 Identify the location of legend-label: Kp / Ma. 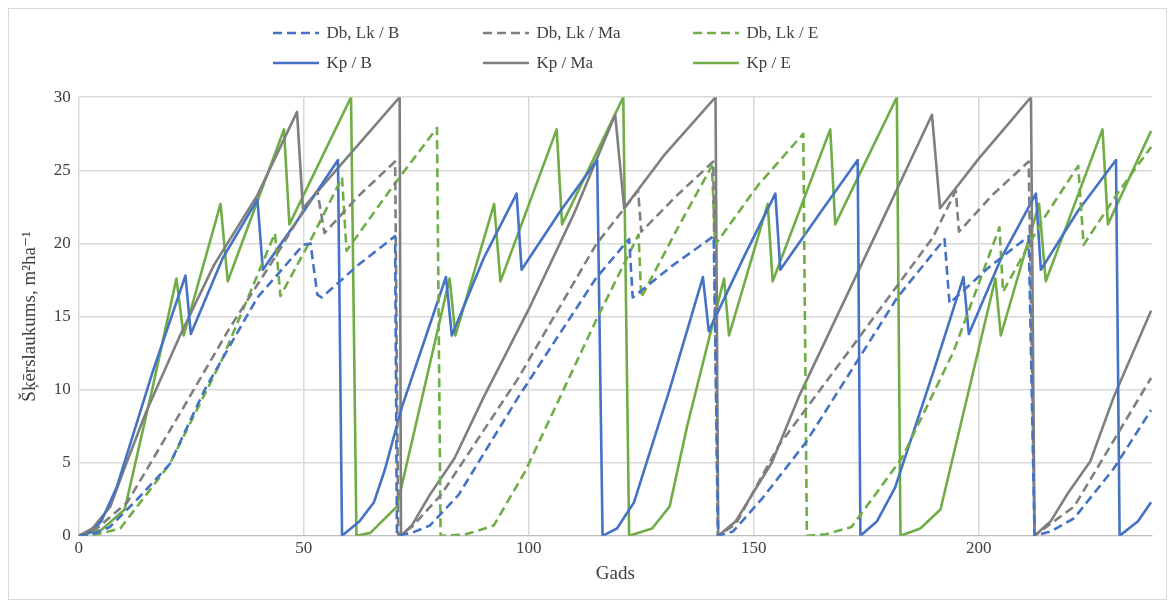
(565, 63).